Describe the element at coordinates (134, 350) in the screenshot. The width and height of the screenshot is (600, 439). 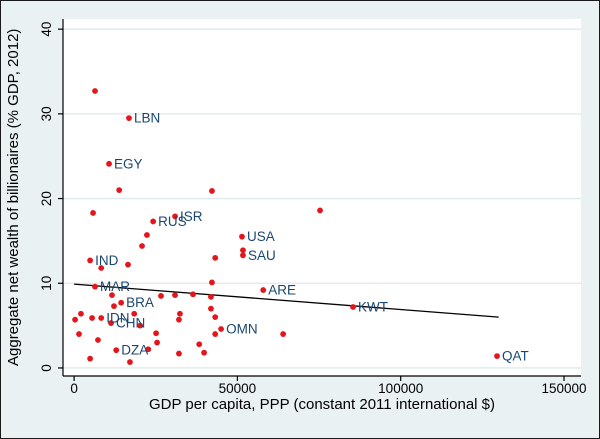
I see `point-label: DZA` at that location.